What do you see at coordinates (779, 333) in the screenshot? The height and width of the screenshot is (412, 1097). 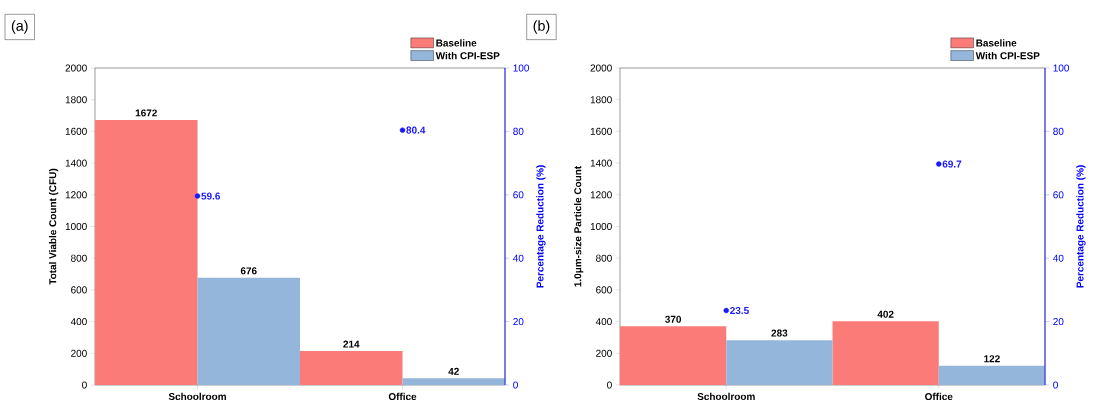 I see `data-label: 283` at bounding box center [779, 333].